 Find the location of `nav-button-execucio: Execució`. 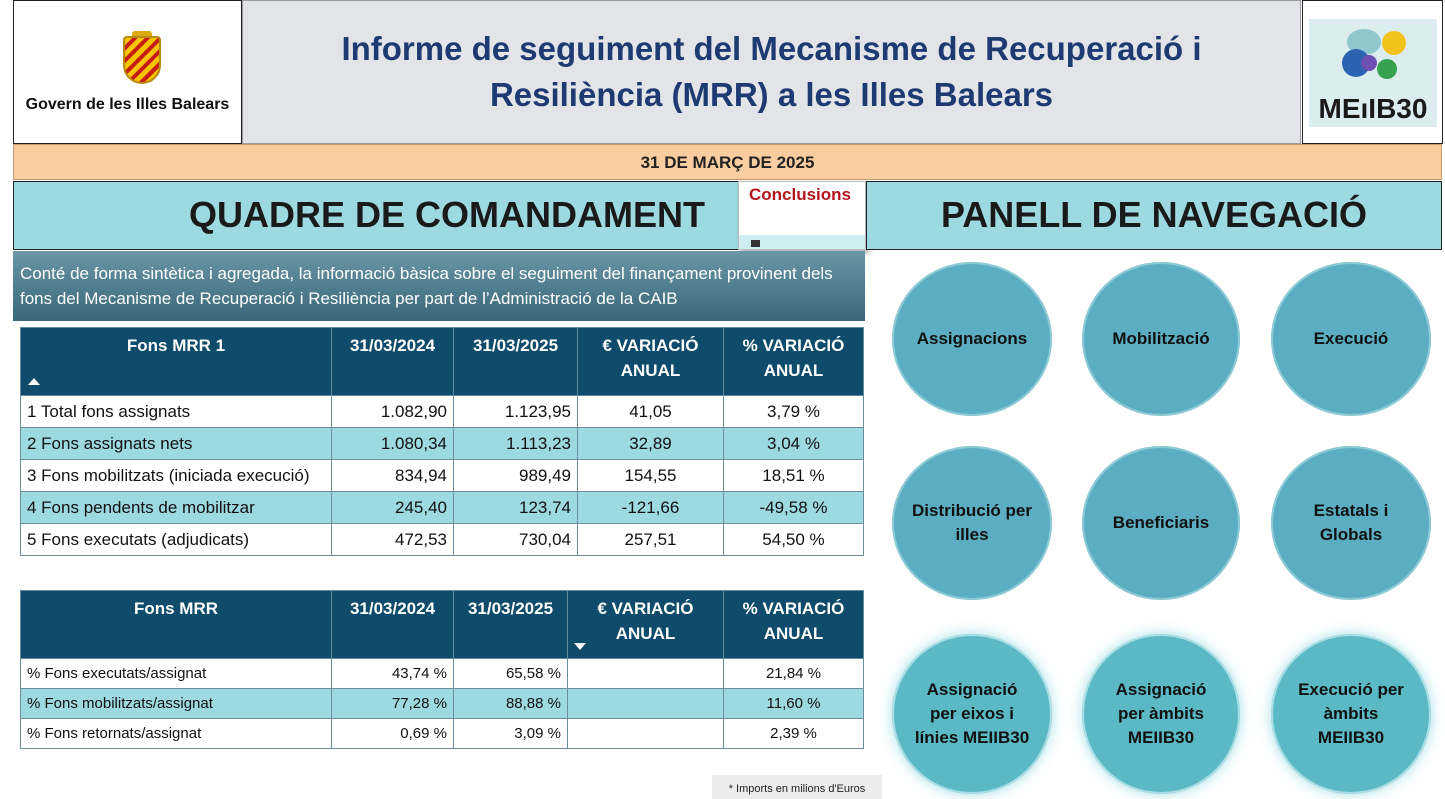

nav-button-execucio: Execució is located at coordinates (1351, 339).